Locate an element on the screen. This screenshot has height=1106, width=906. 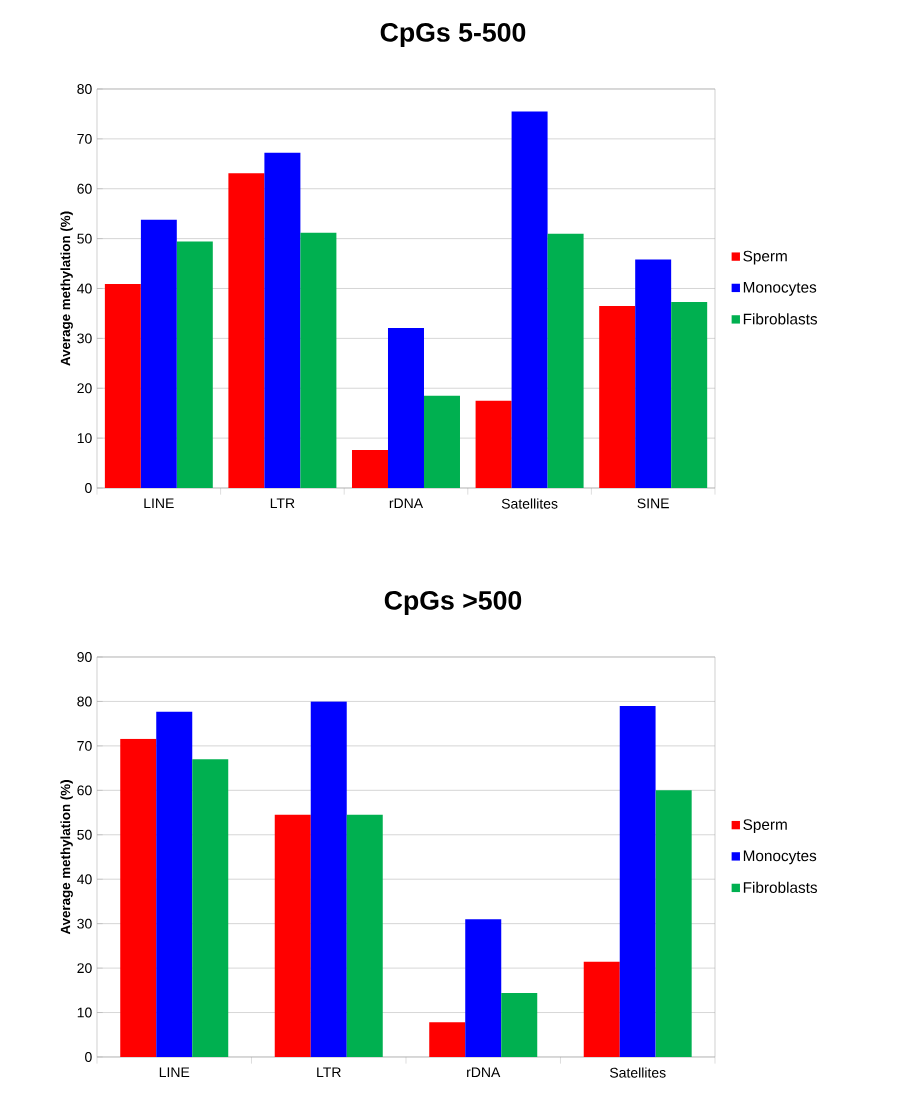
y-tick-label: 90 is located at coordinates (84, 657).